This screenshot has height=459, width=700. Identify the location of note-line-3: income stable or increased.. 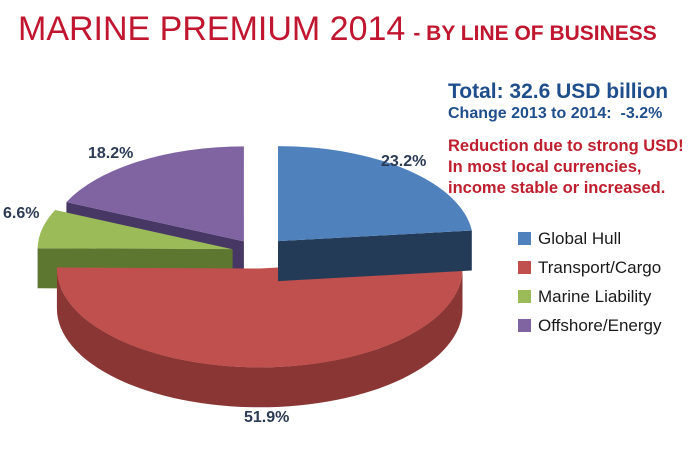
(557, 188).